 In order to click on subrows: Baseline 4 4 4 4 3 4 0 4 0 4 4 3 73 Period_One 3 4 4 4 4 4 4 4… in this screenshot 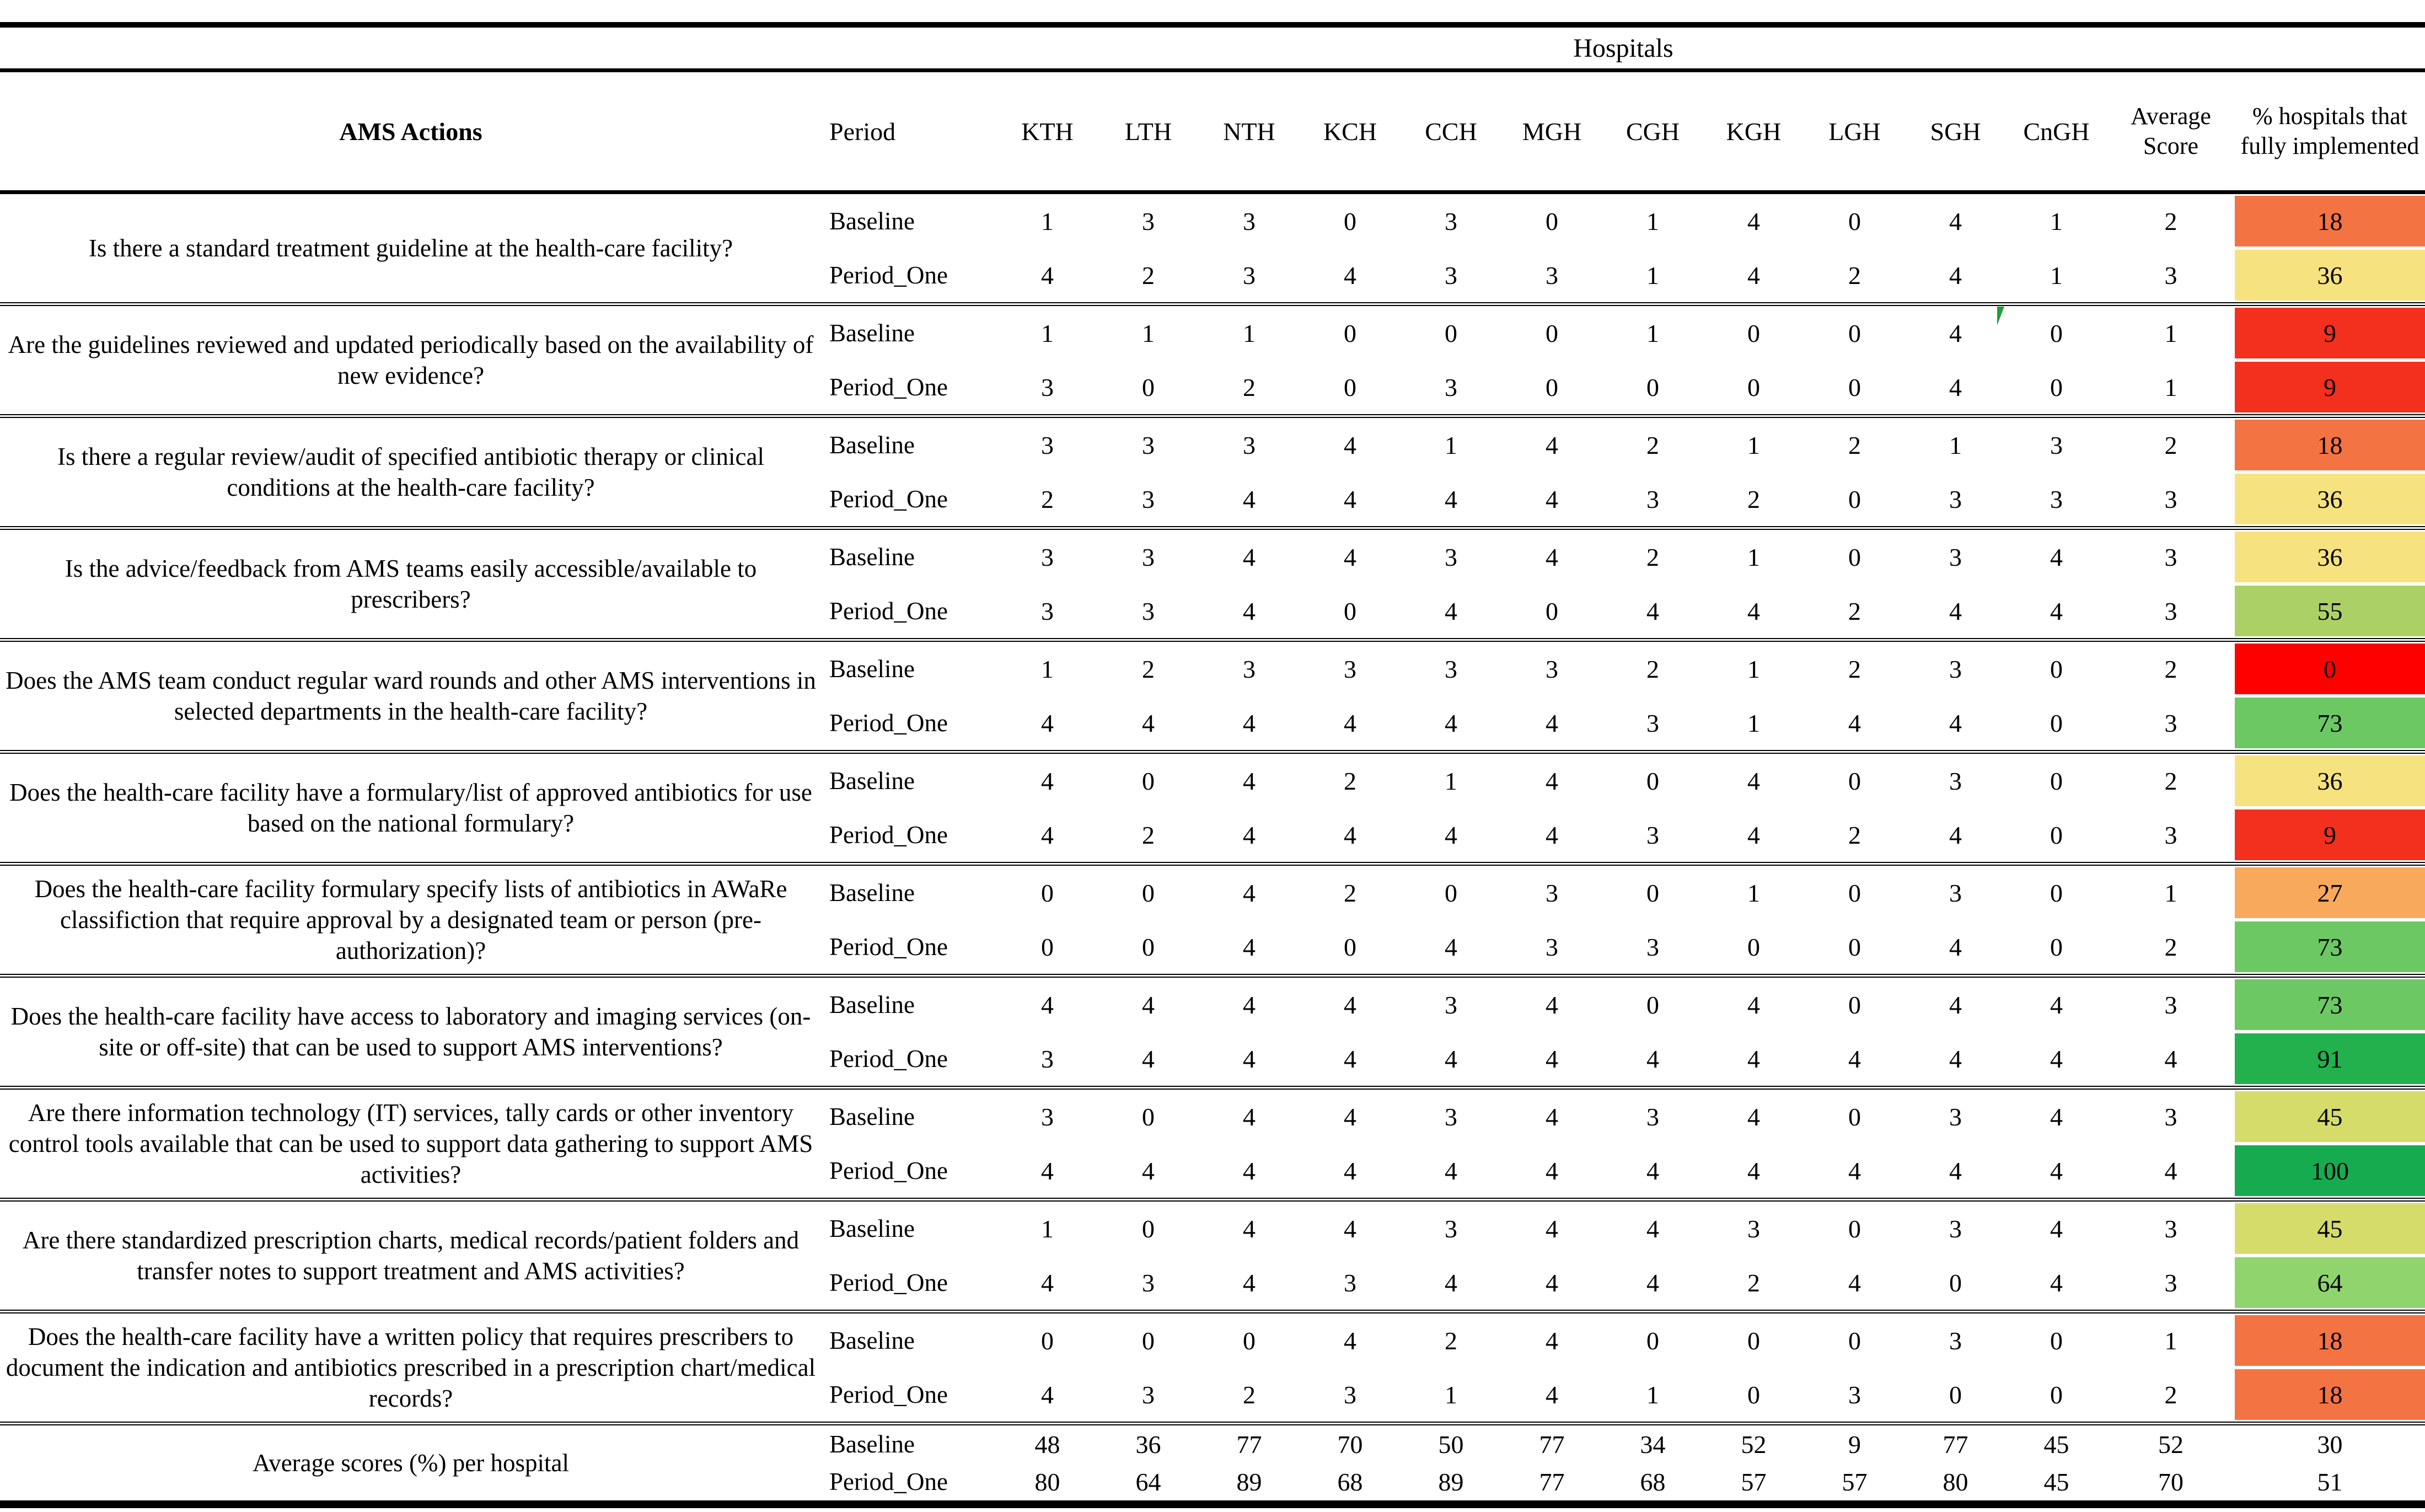, I will do `click(1623, 1032)`.